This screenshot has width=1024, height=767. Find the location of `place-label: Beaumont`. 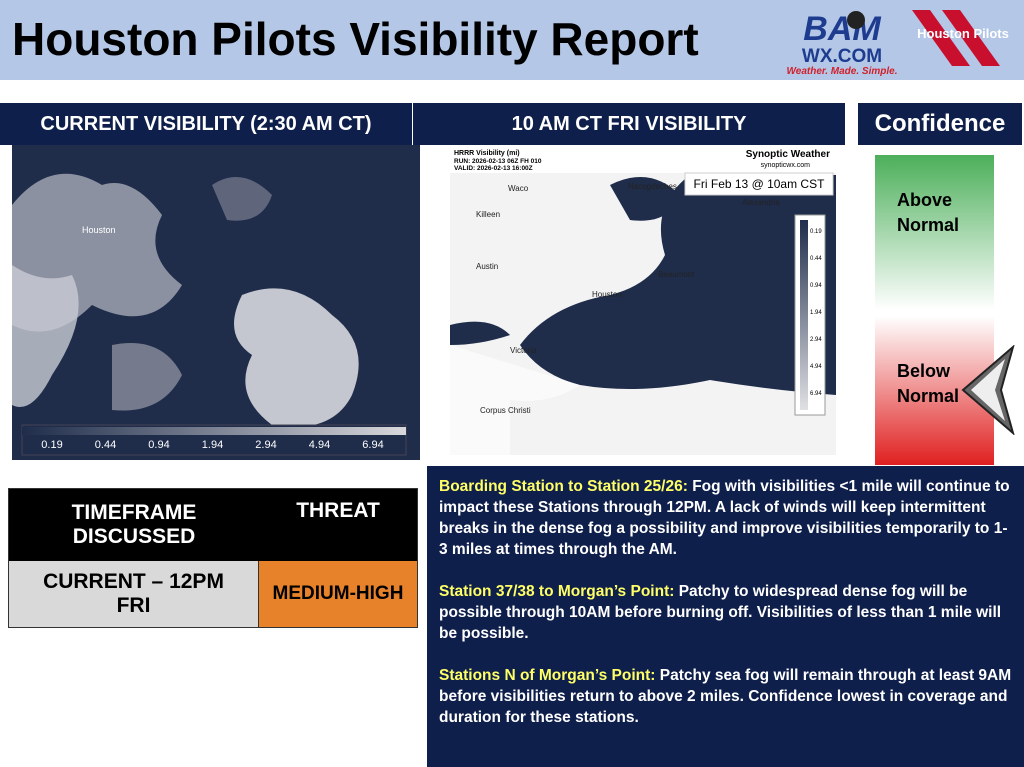

place-label: Beaumont is located at coordinates (676, 274).